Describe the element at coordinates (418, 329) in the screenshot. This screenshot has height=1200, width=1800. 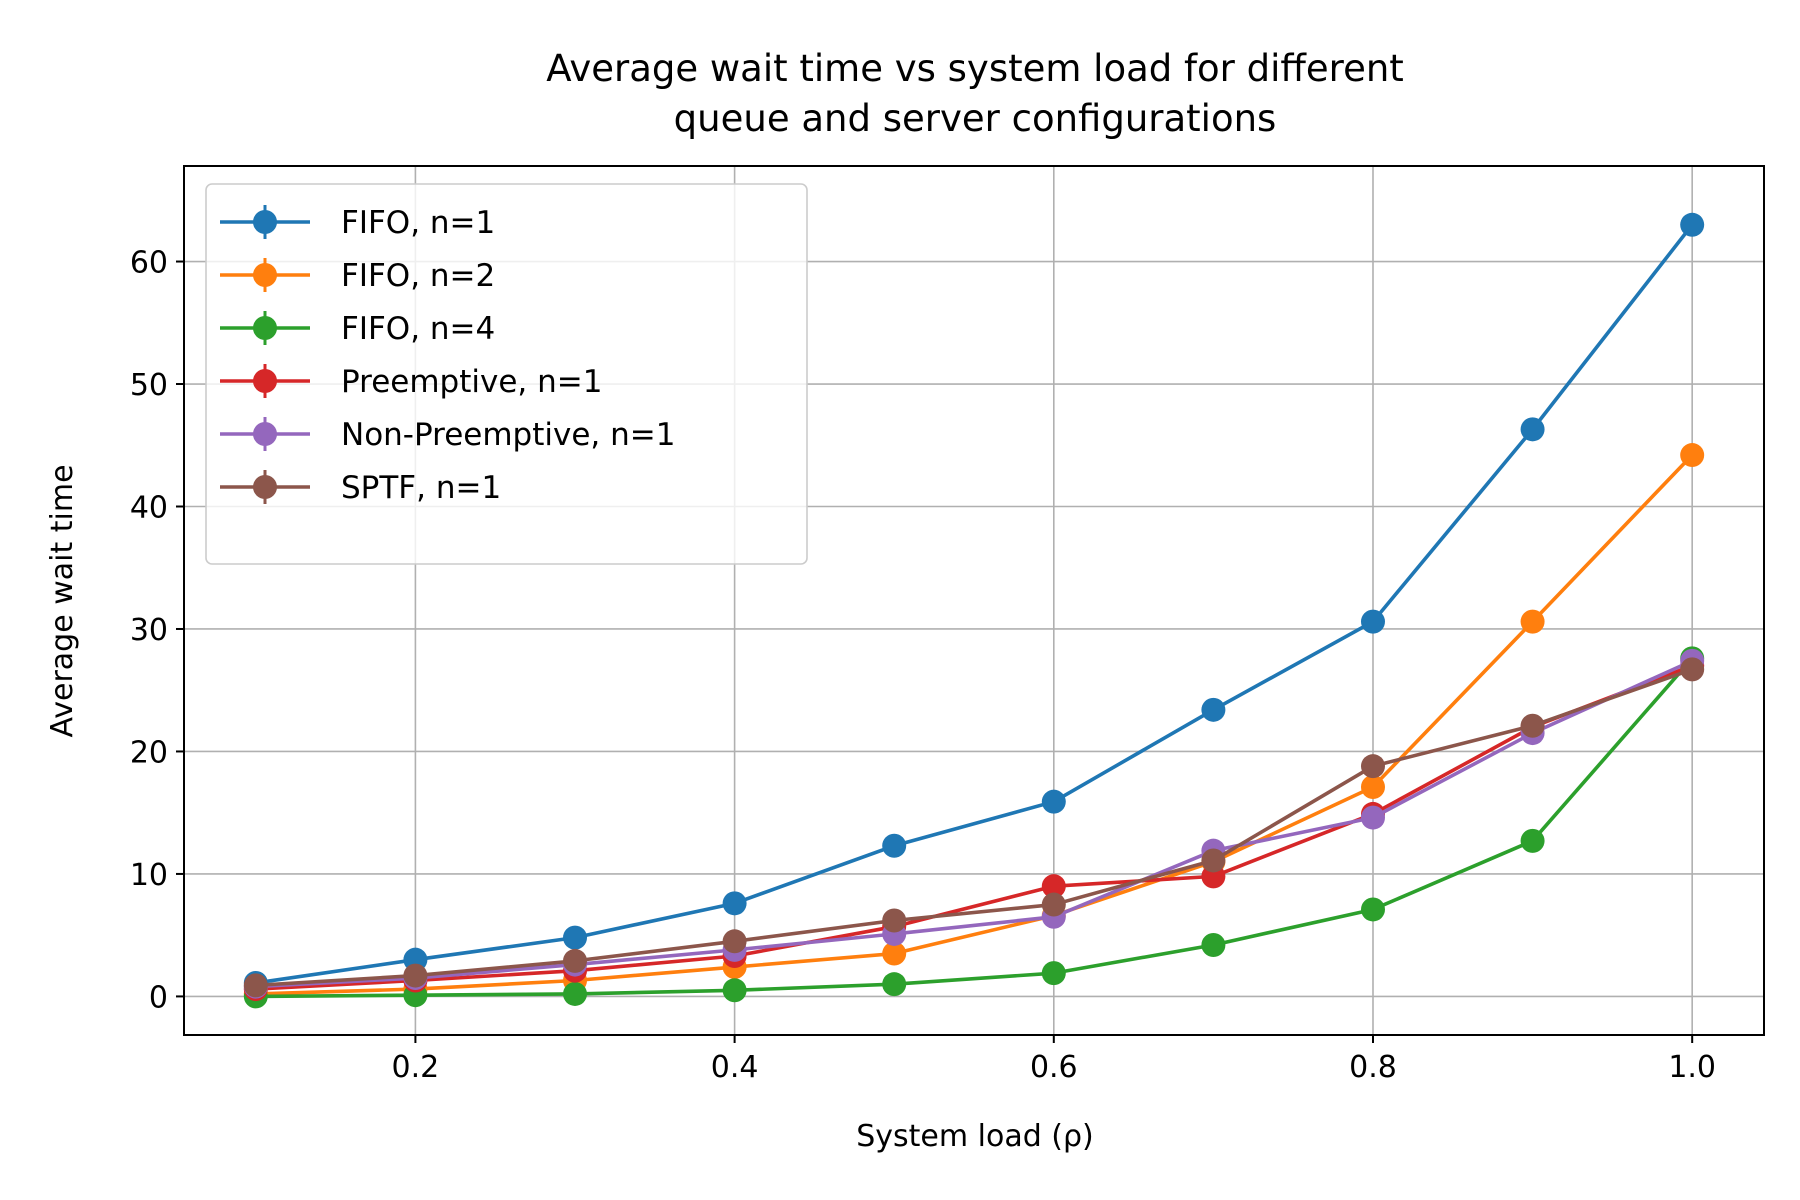
I see `legend-label: FIFO, n=4` at that location.